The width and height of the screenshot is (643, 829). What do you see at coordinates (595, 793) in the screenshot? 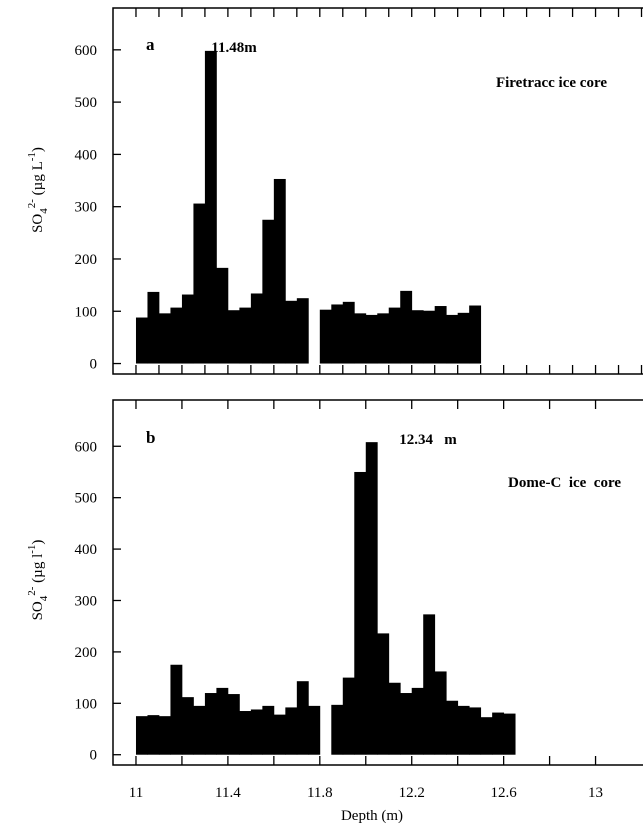
I see `x-tick-label: 13` at bounding box center [595, 793].